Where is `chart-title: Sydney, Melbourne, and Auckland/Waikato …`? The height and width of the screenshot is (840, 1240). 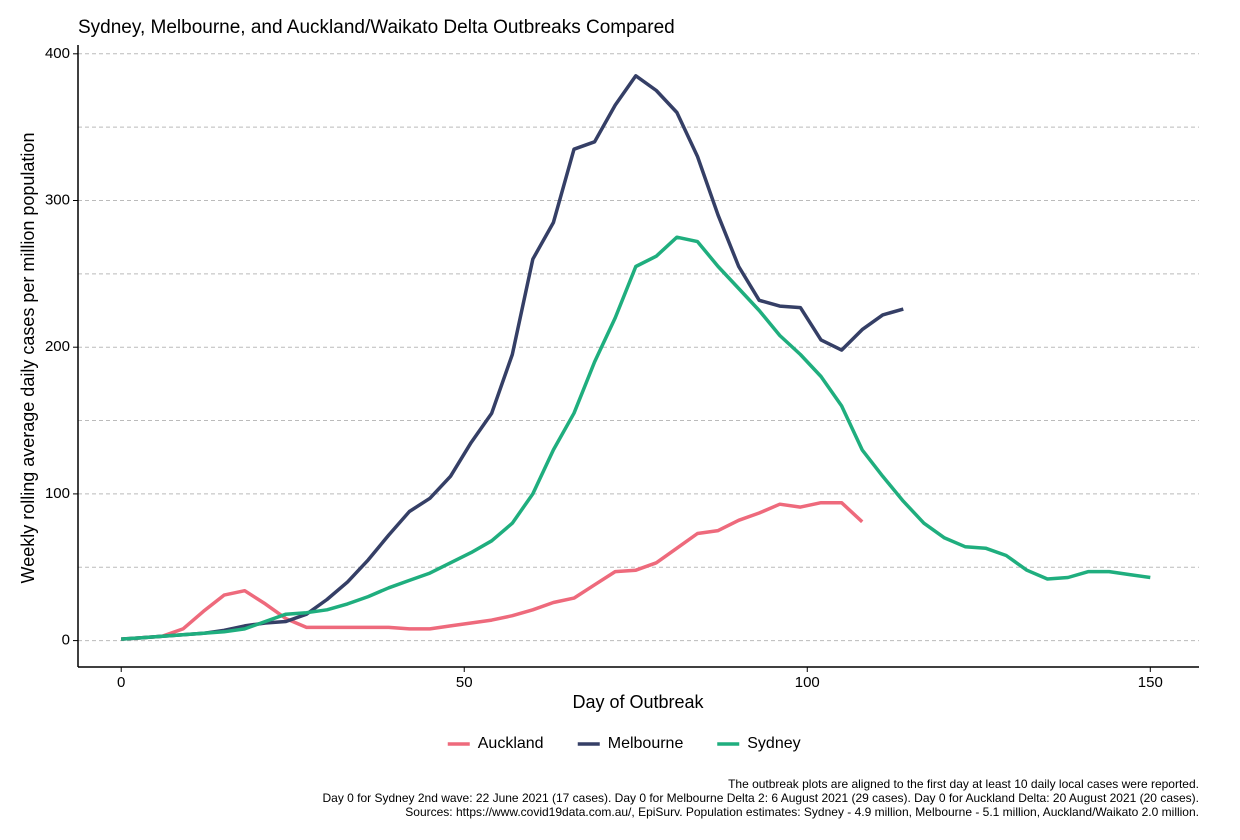 chart-title: Sydney, Melbourne, and Auckland/Waikato … is located at coordinates (376, 27).